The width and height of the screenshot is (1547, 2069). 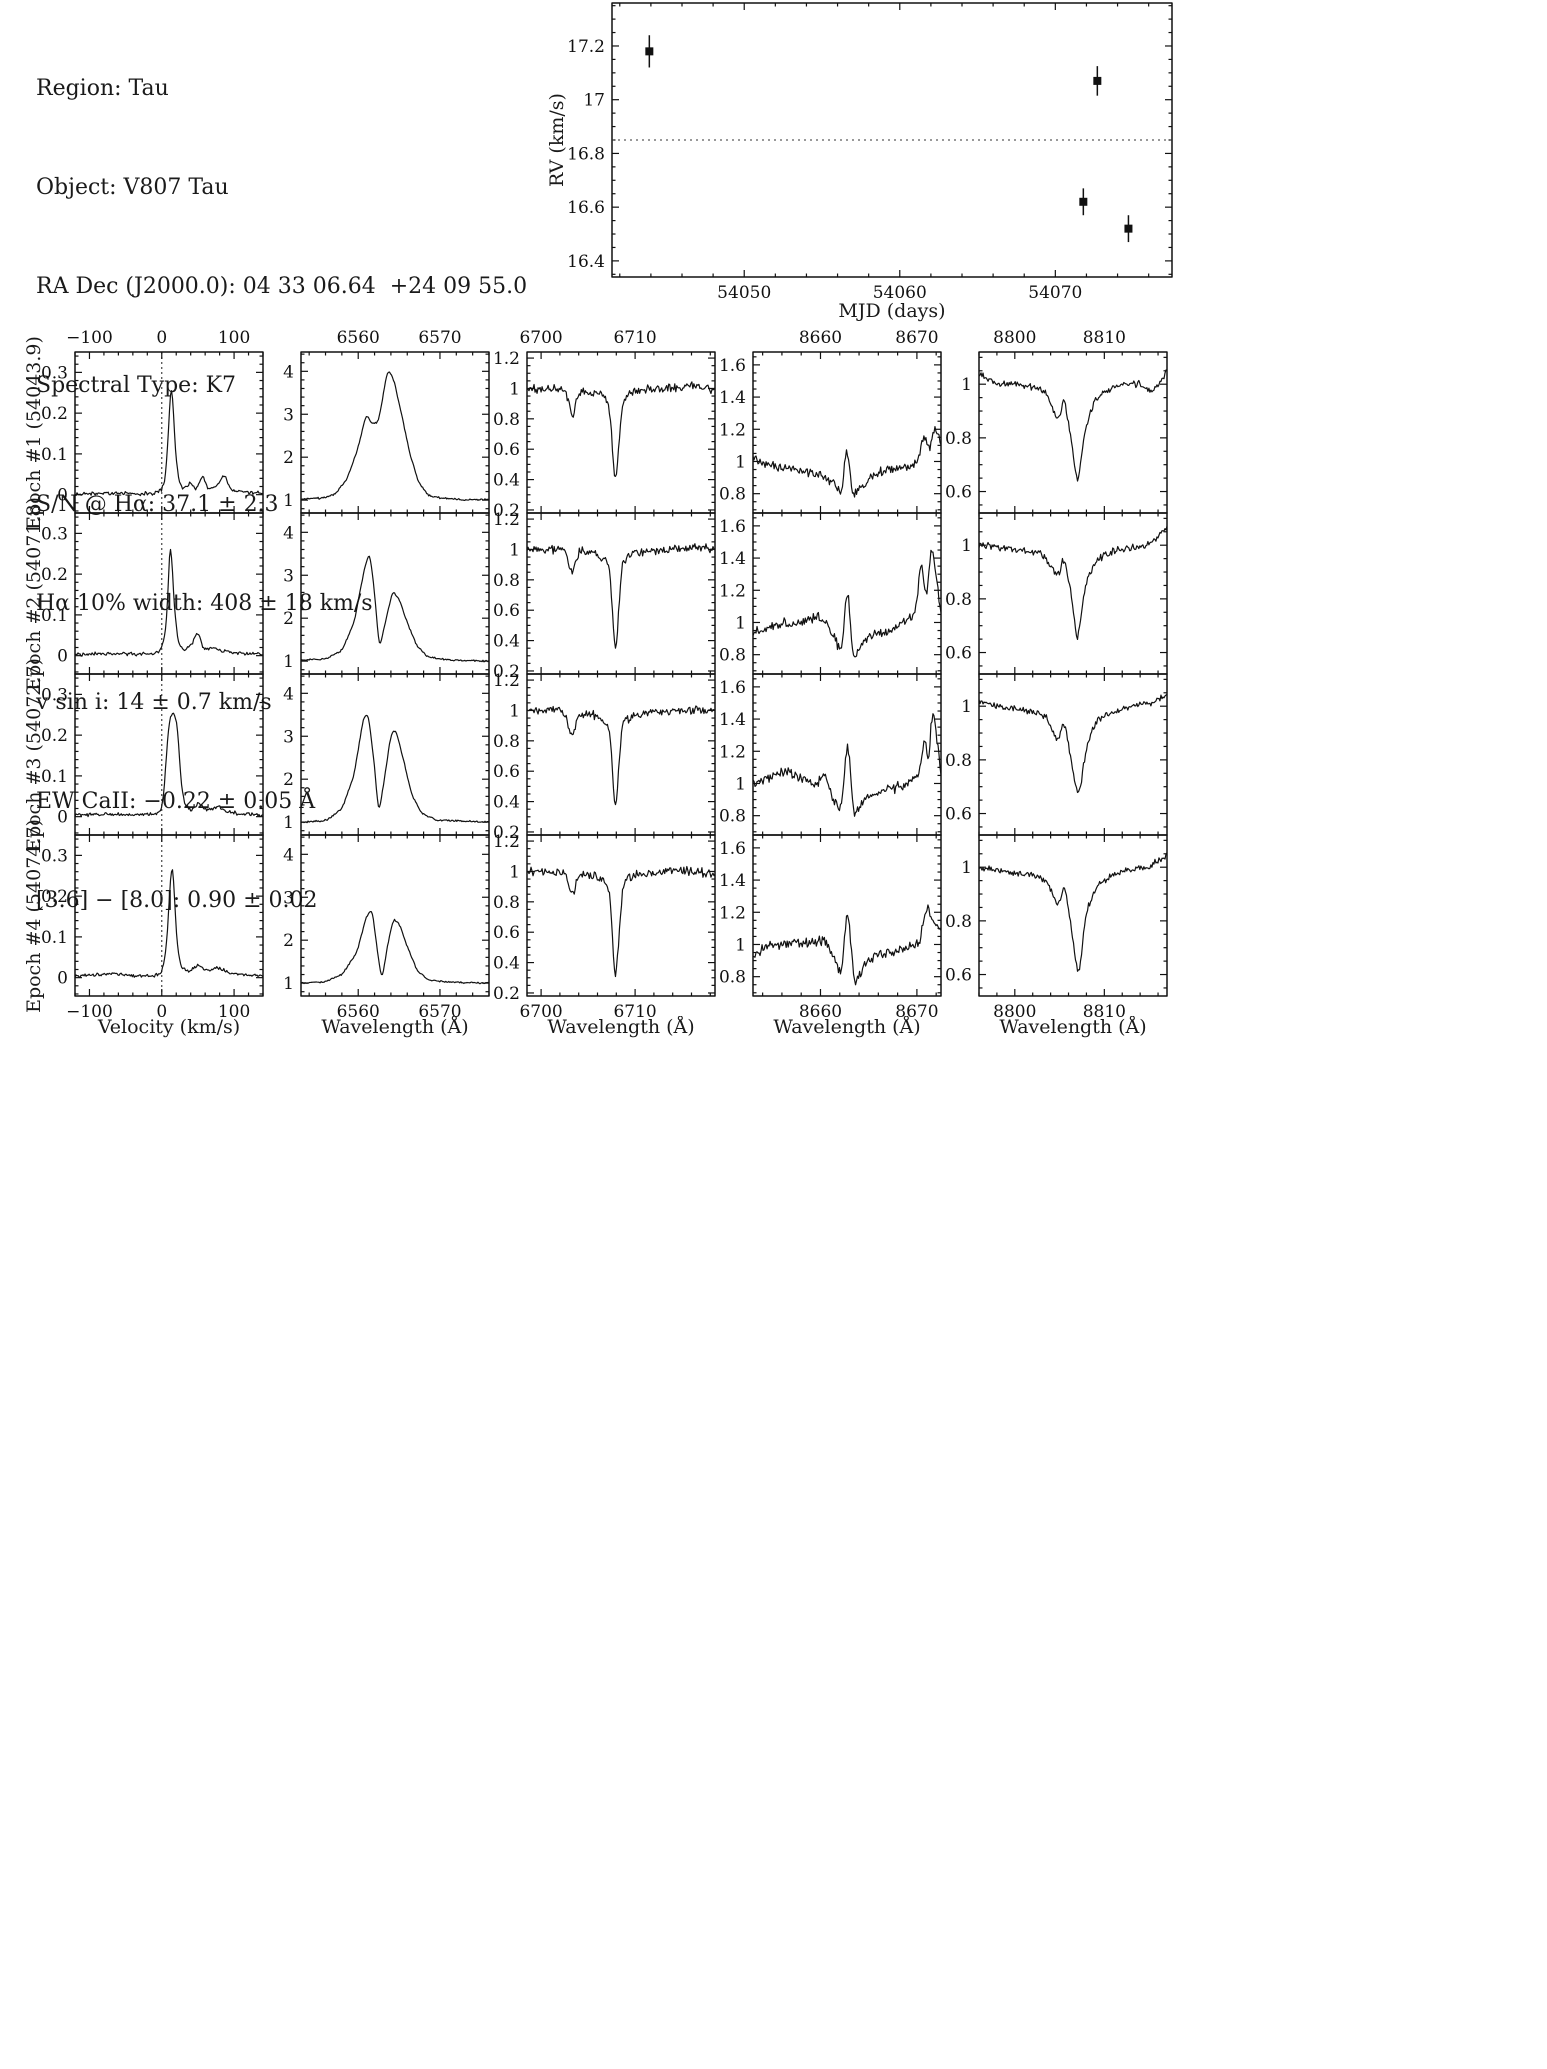 What do you see at coordinates (828, 927) in the screenshot?
I see `spectrum-panel-epoch4-ca8662` at bounding box center [828, 927].